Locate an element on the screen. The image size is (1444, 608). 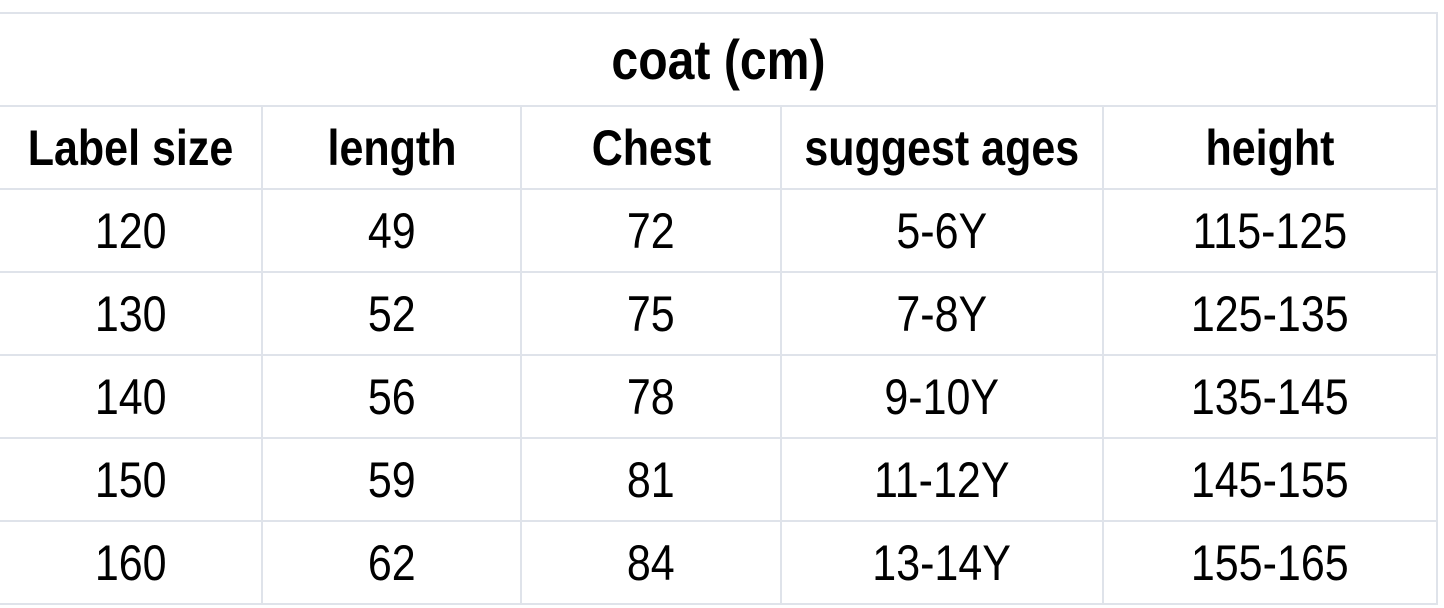
data-cell-cell: 49 is located at coordinates (391, 230).